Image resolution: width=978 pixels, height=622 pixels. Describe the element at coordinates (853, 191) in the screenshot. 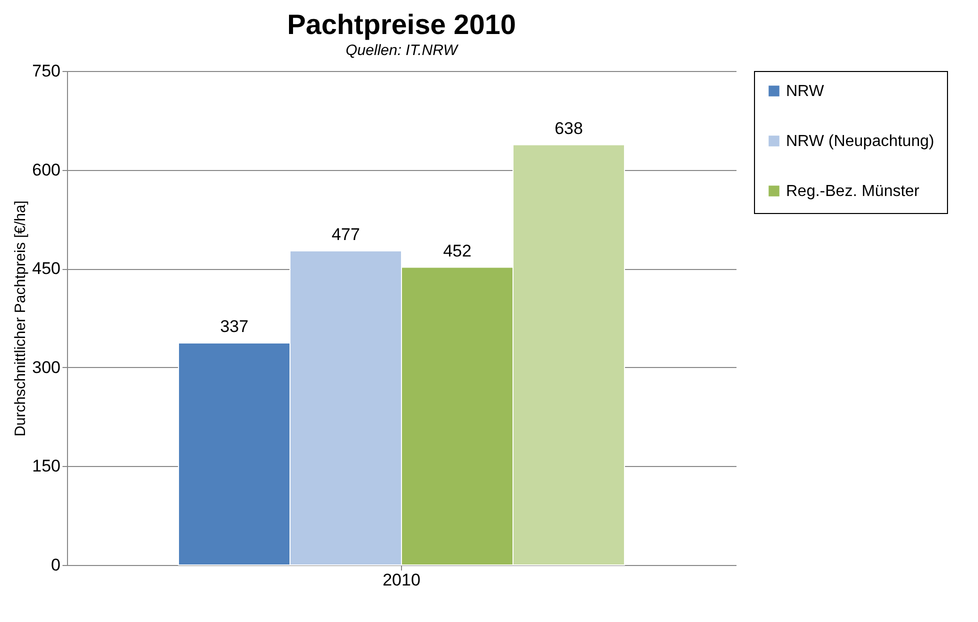

I see `legend-label: Reg.-Bez. Münster` at that location.